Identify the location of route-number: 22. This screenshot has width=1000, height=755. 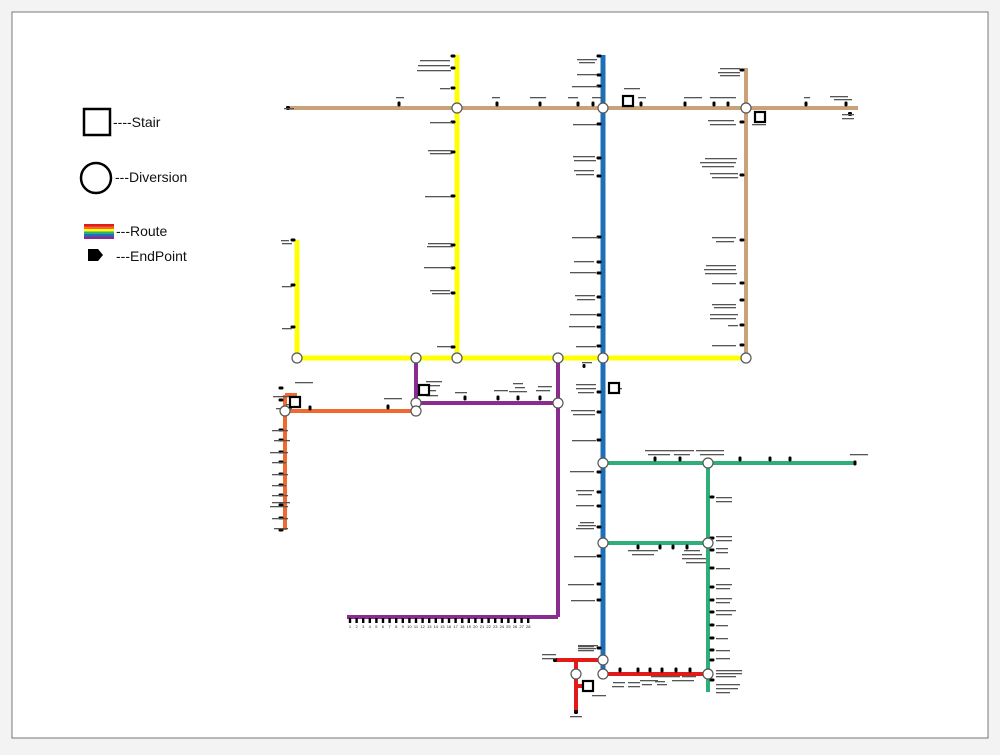
(488, 626).